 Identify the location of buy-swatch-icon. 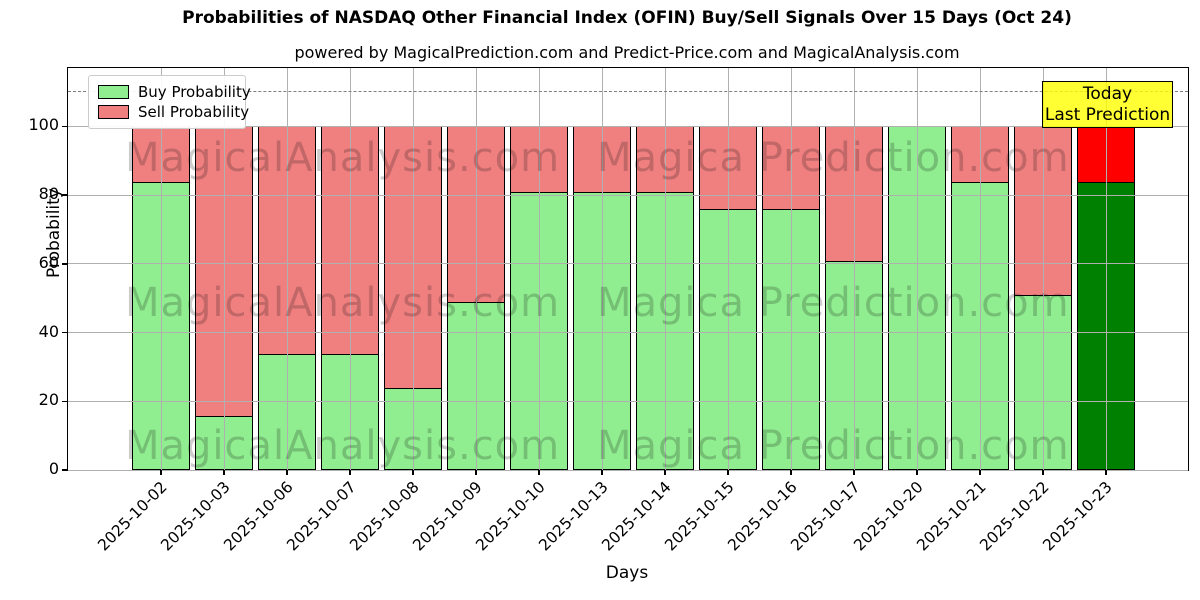
(113, 92).